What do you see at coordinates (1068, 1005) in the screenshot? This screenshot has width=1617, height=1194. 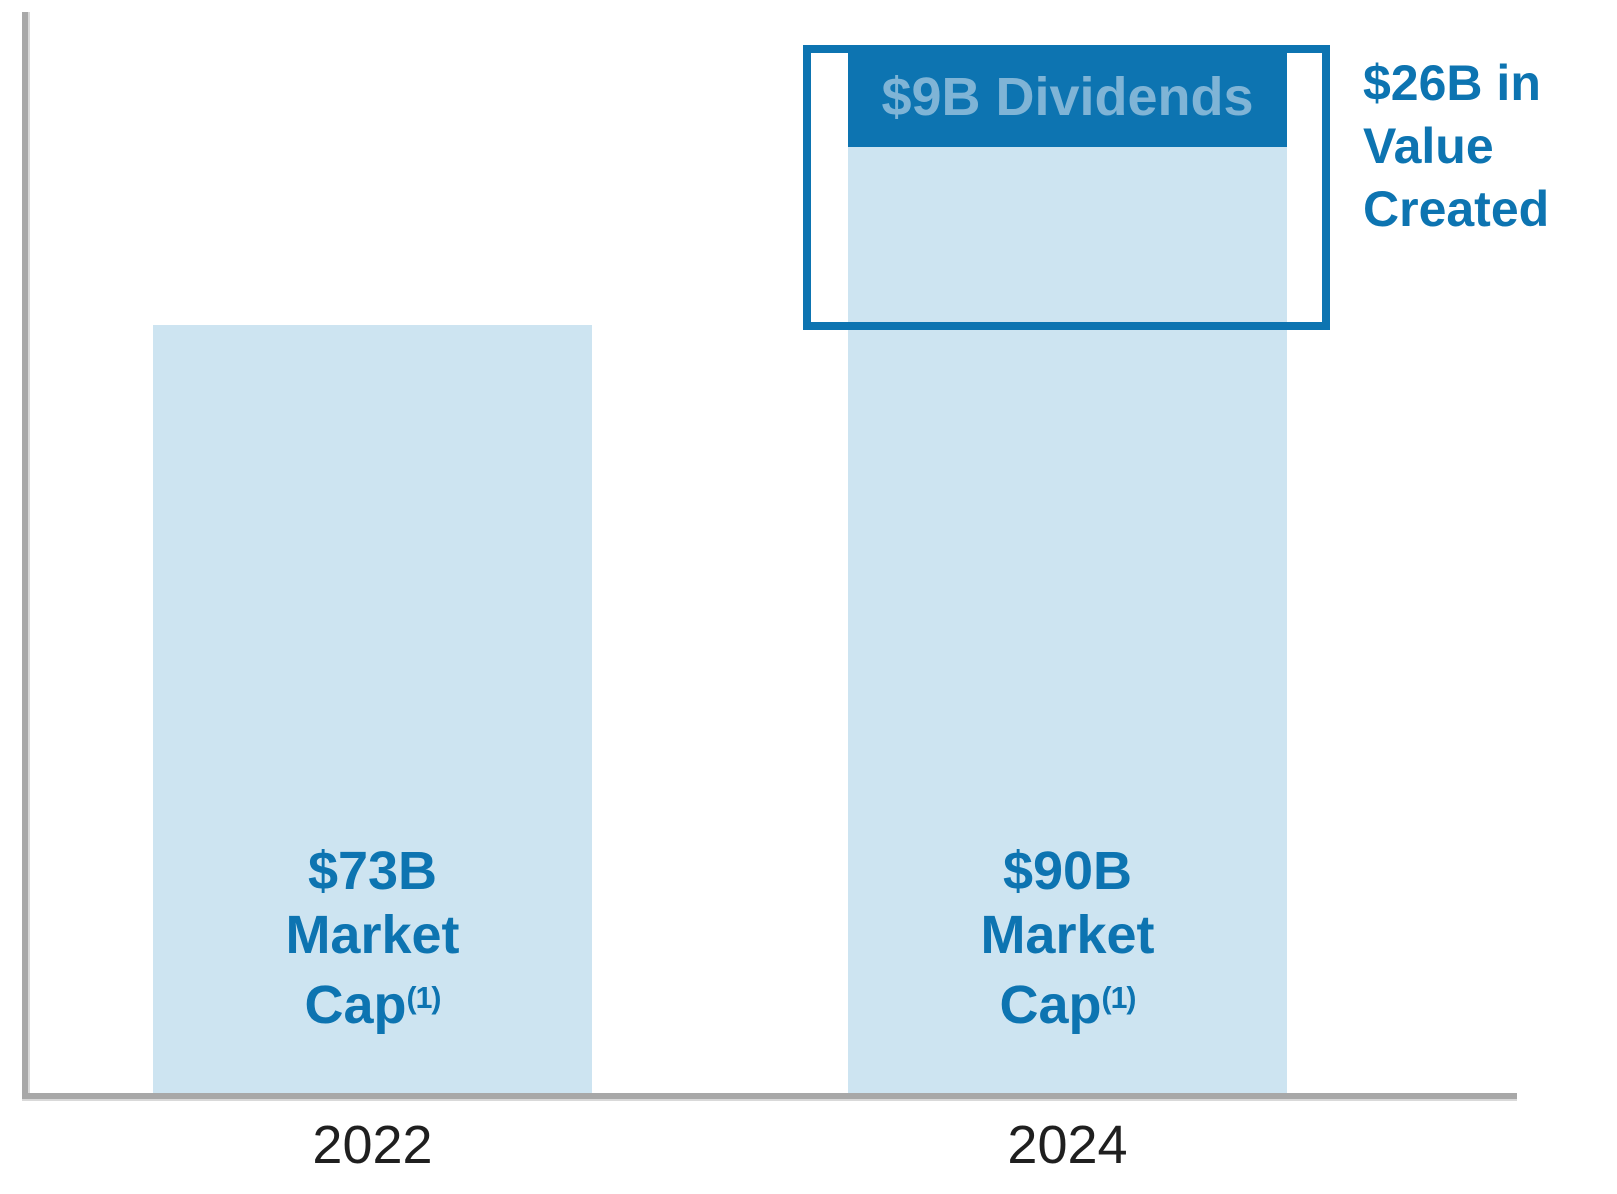 I see `bar-2024-label-line3: Cap(1)` at bounding box center [1068, 1005].